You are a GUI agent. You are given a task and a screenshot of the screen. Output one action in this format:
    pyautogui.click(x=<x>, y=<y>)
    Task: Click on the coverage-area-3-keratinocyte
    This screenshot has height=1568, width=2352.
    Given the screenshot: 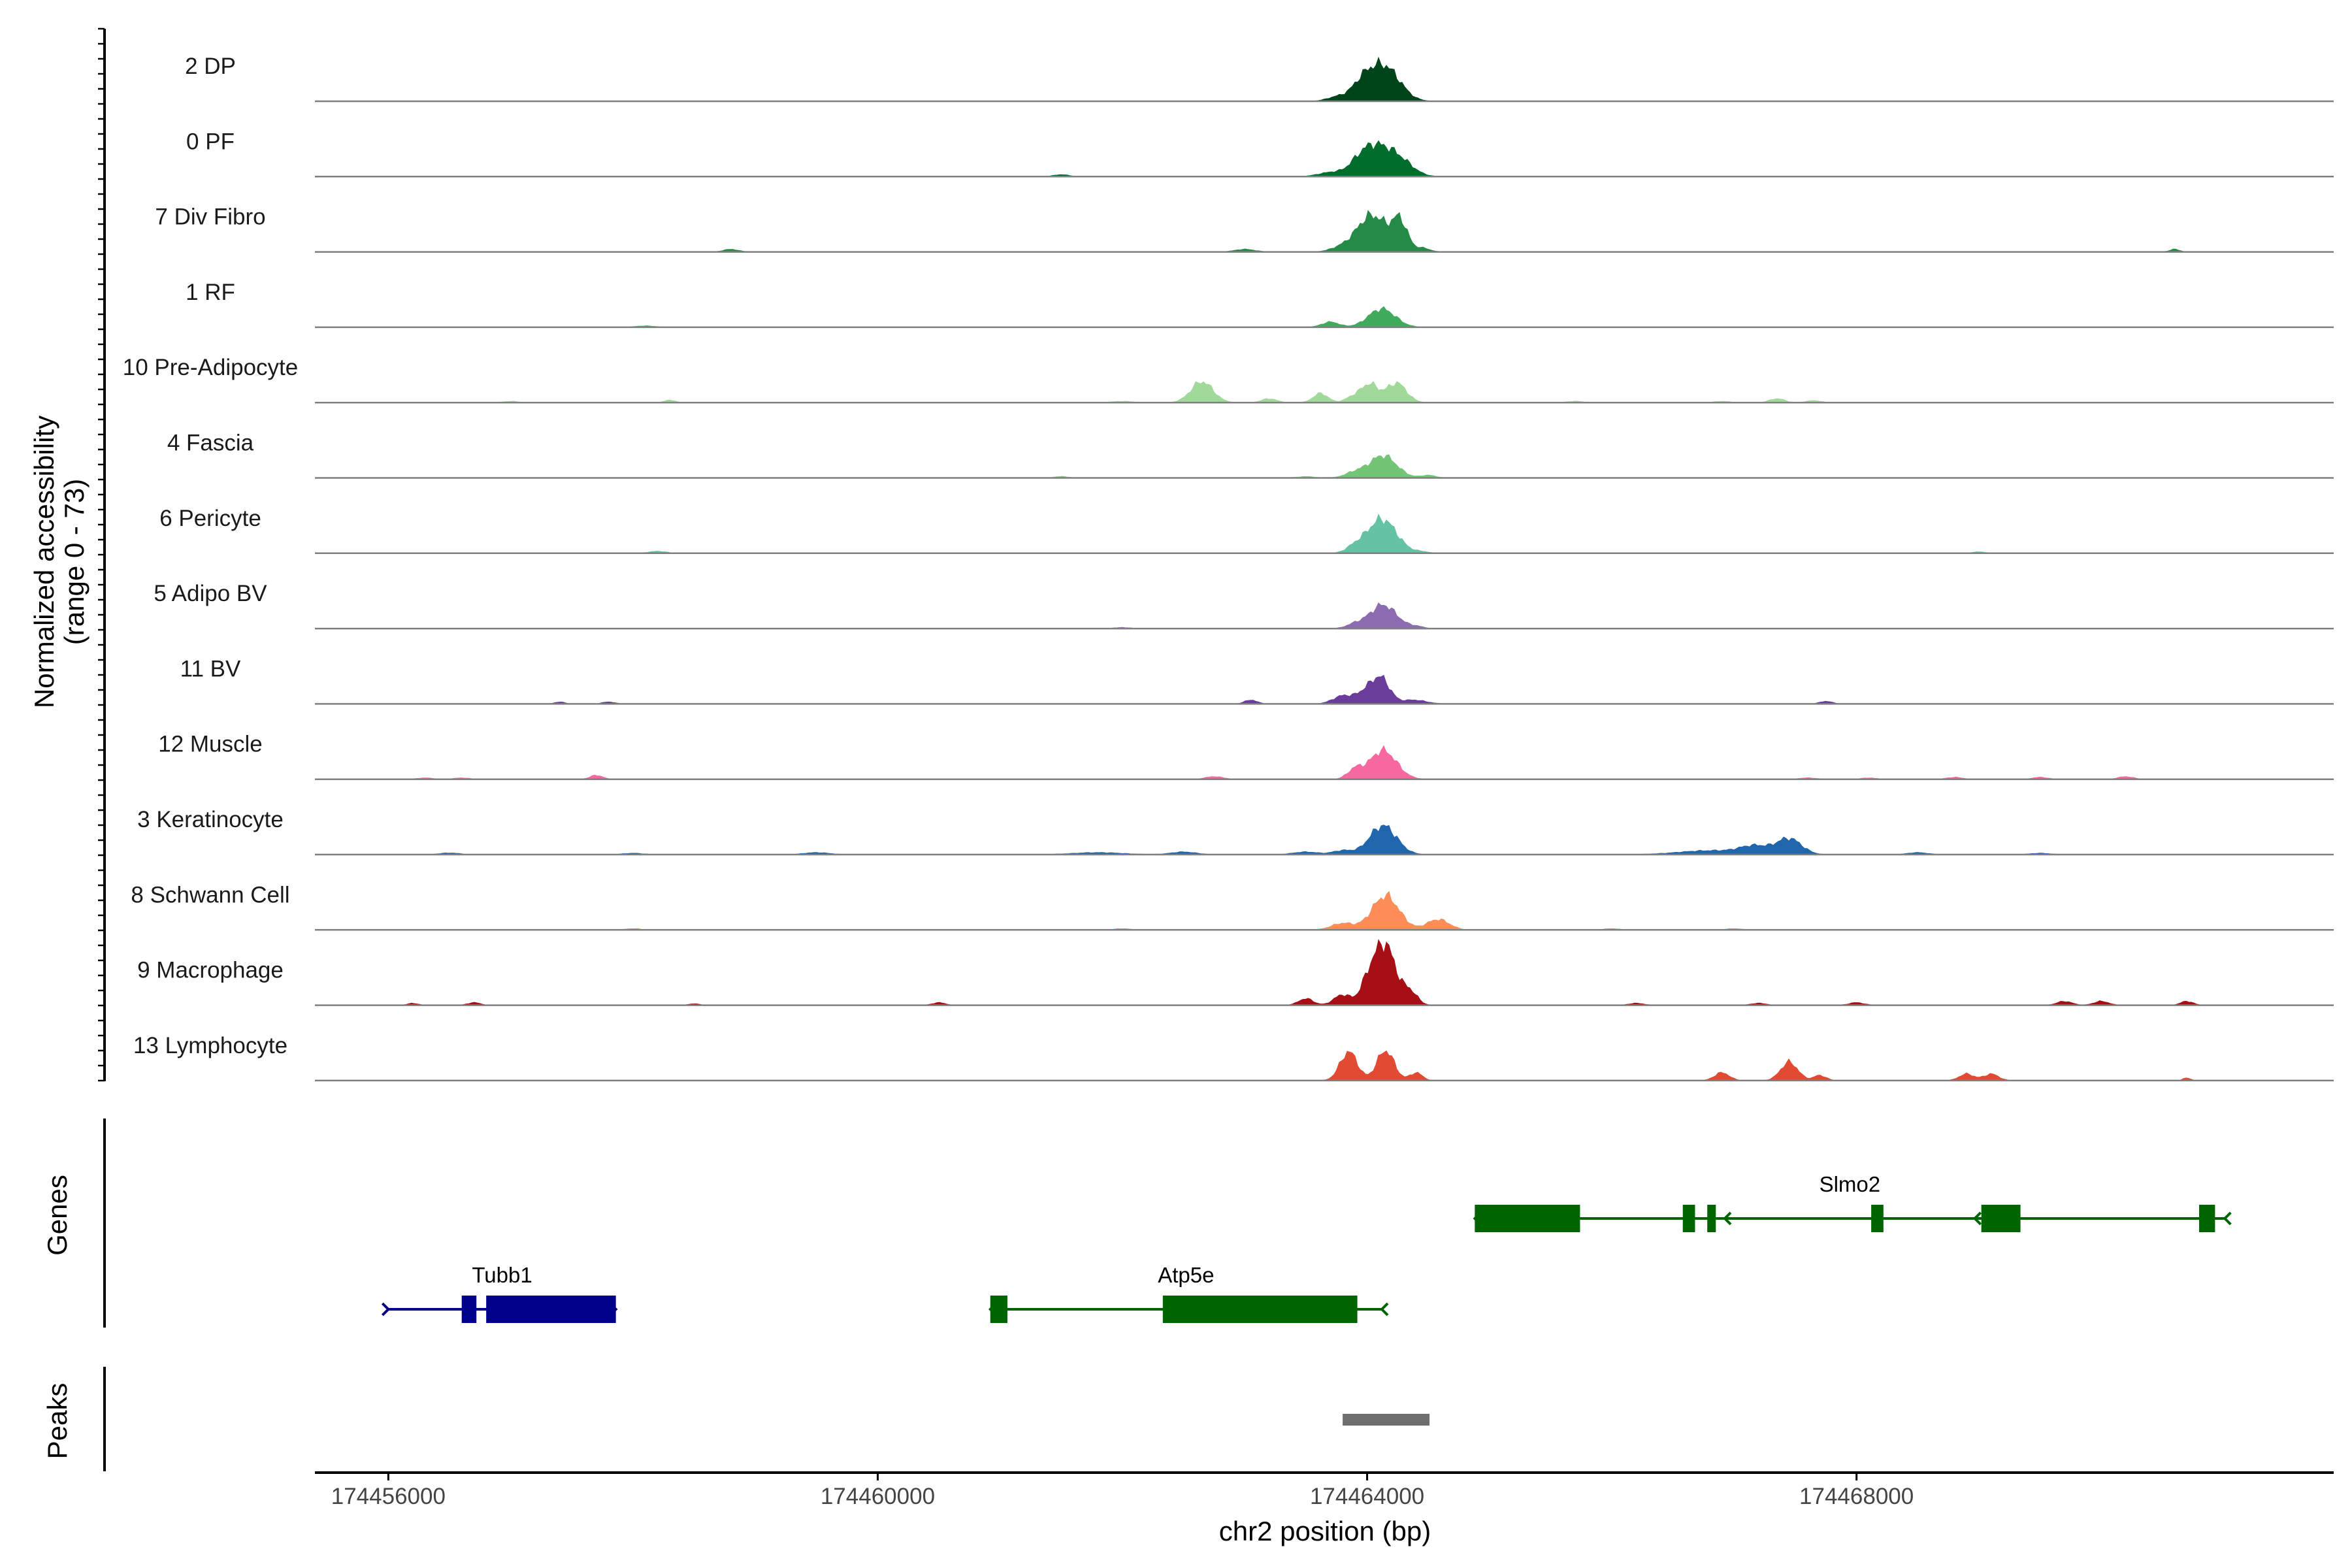 What is the action you would take?
    pyautogui.click(x=1324, y=840)
    